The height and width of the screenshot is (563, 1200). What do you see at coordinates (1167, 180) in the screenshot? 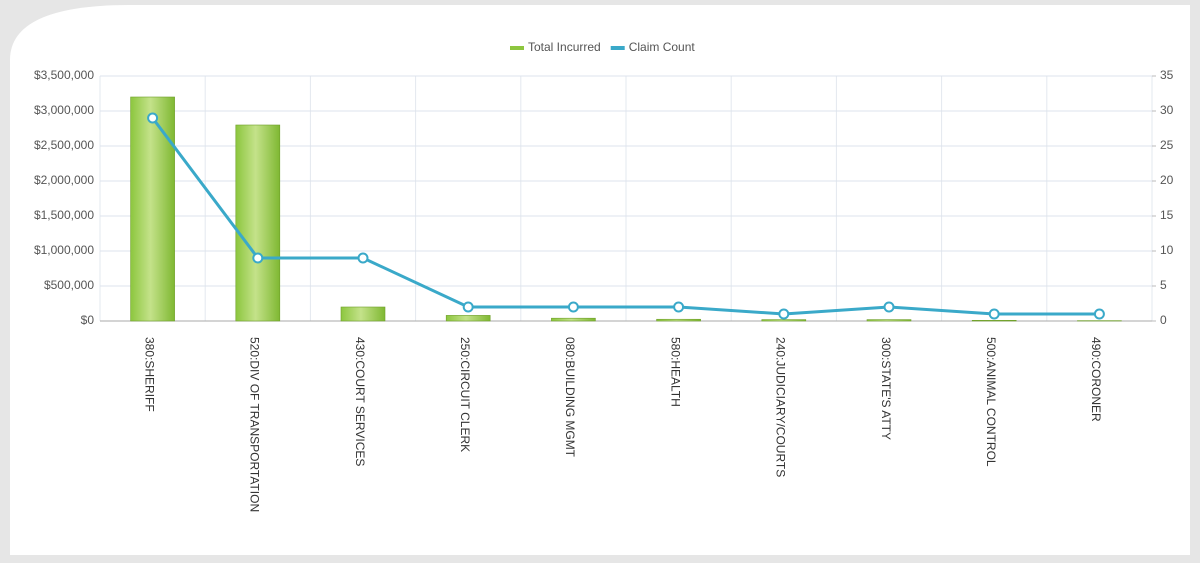
I see `y2-tick-label: 20` at bounding box center [1167, 180].